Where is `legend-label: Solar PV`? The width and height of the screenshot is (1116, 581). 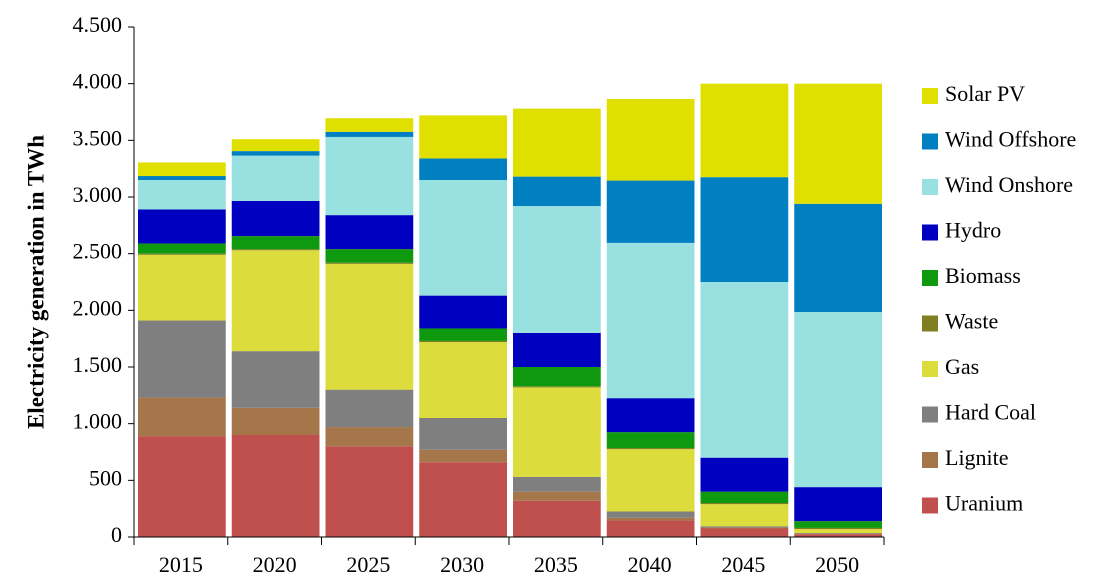
legend-label: Solar PV is located at coordinates (985, 93).